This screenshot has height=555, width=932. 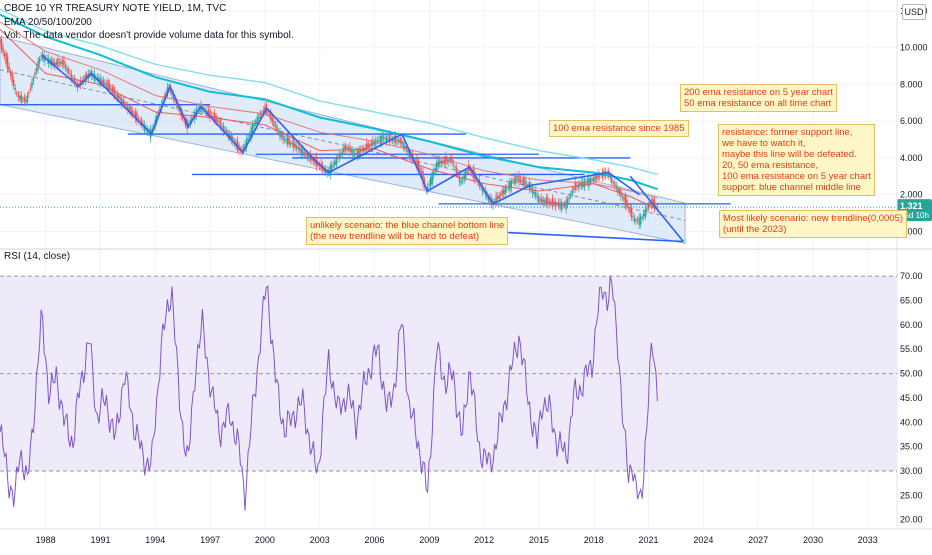 I want to click on rsi-tick-label: 35.00, so click(x=911, y=447).